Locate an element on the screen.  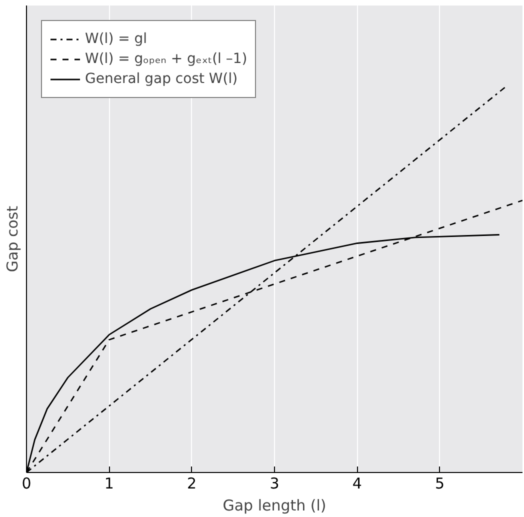
x-tick-label: 1 is located at coordinates (109, 483).